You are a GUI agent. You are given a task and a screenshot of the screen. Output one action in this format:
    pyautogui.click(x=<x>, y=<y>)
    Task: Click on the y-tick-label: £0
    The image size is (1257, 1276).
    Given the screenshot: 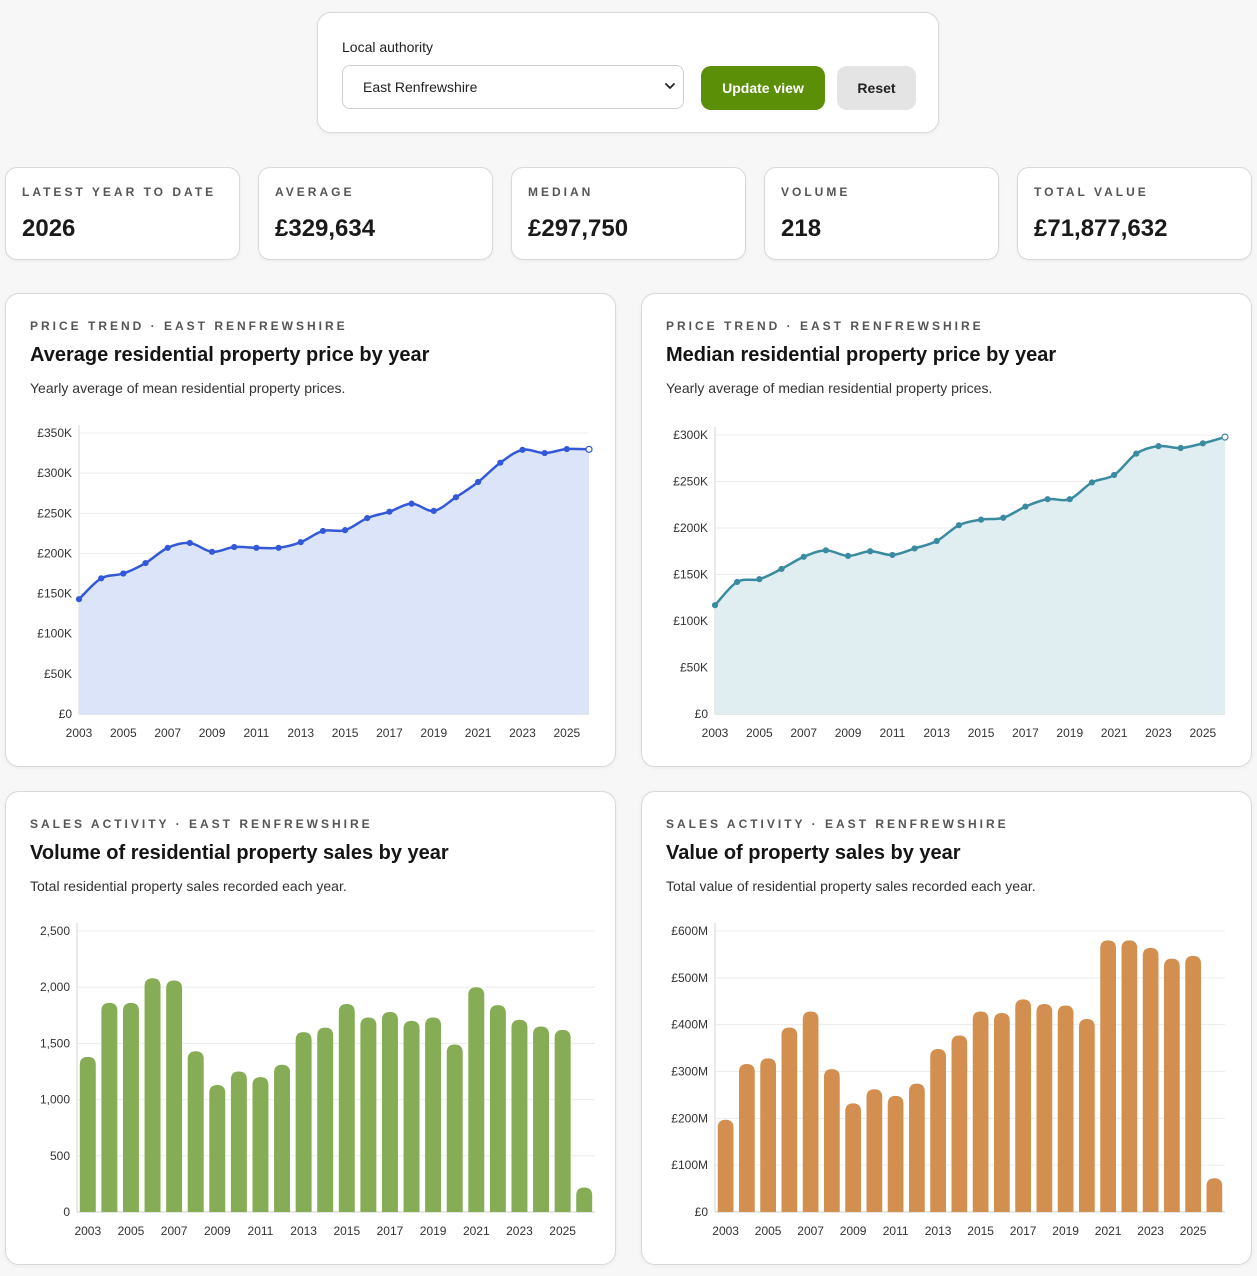 What is the action you would take?
    pyautogui.click(x=702, y=1212)
    